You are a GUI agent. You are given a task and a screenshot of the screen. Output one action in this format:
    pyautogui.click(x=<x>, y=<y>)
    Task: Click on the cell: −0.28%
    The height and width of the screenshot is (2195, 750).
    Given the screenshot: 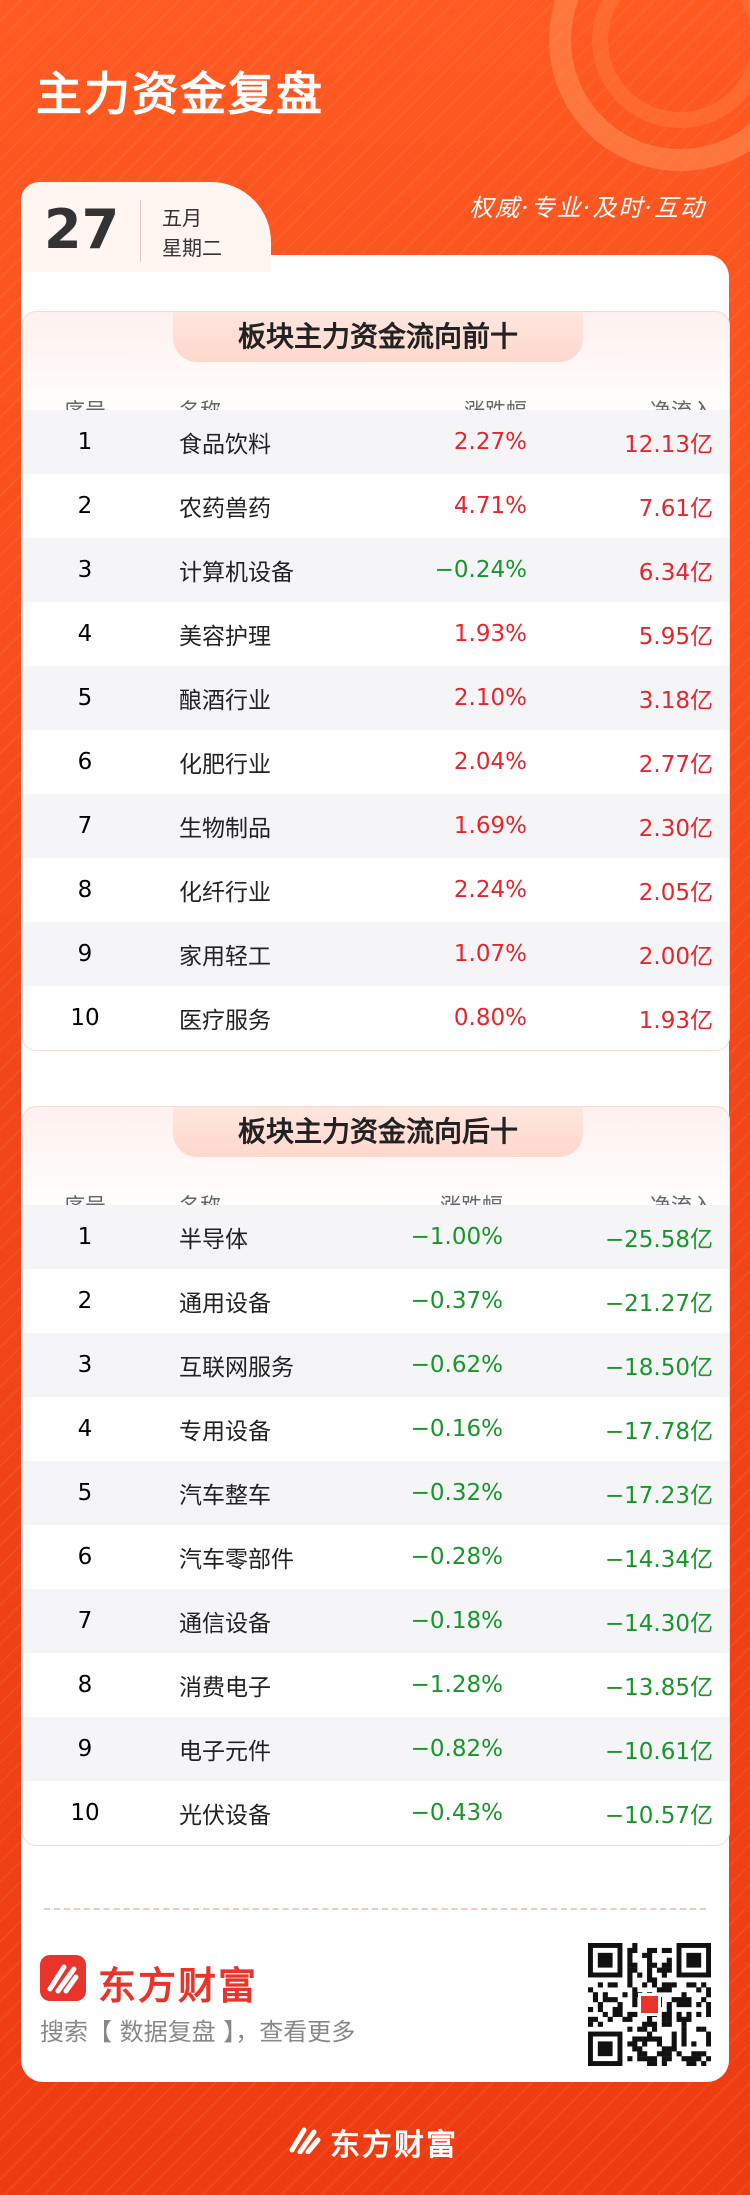 What is the action you would take?
    pyautogui.click(x=456, y=1557)
    